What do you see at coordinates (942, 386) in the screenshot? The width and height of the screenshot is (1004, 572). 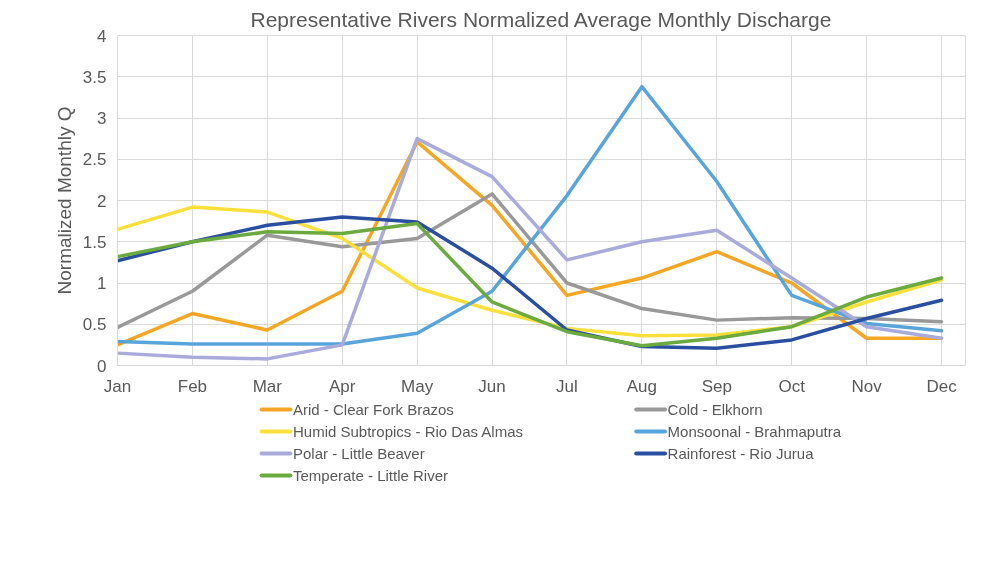 I see `x-tick-label: Dec` at bounding box center [942, 386].